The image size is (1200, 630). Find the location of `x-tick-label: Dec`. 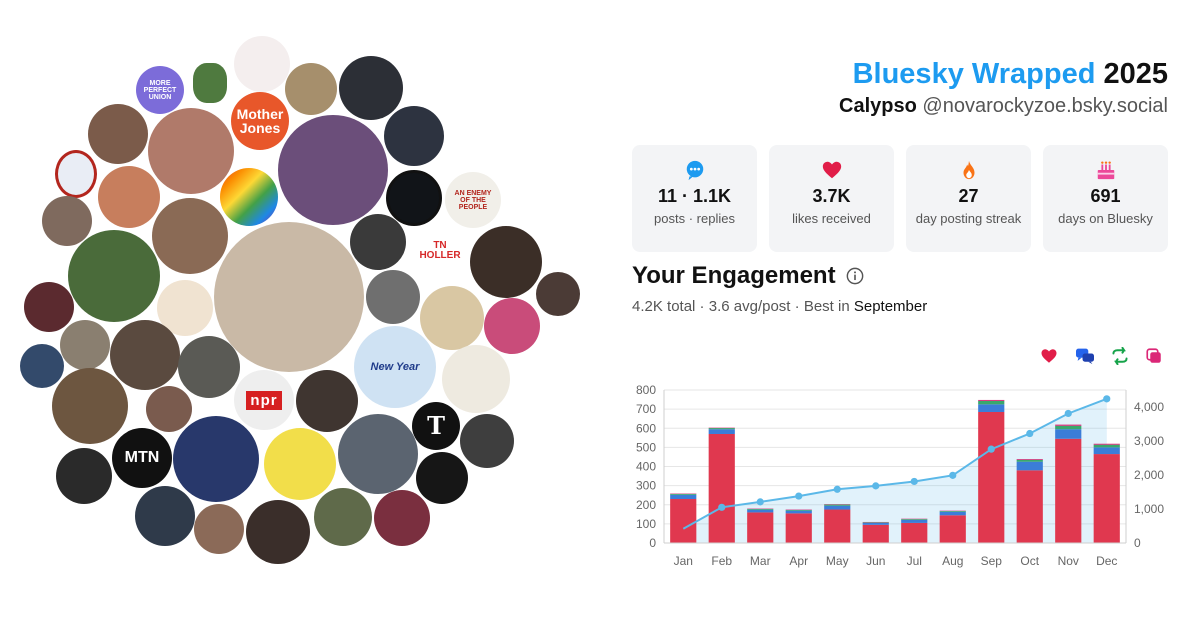

x-tick-label: Dec is located at coordinates (1106, 561).